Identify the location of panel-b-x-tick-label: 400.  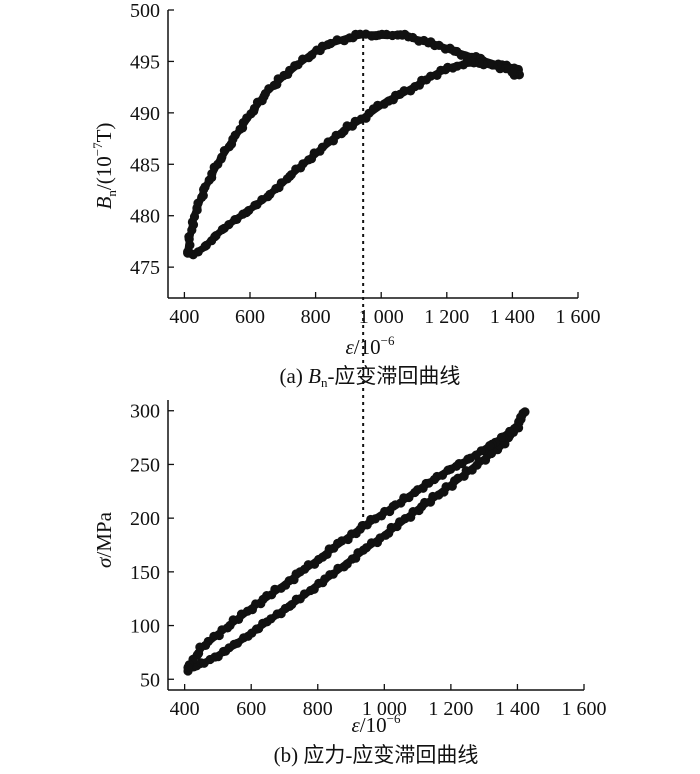
(185, 709).